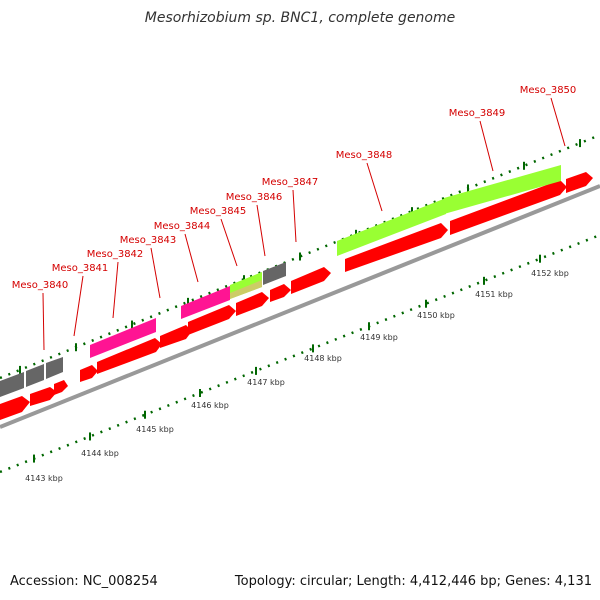 This screenshot has width=600, height=600. I want to click on kbp-label: 4147 kbp, so click(266, 382).